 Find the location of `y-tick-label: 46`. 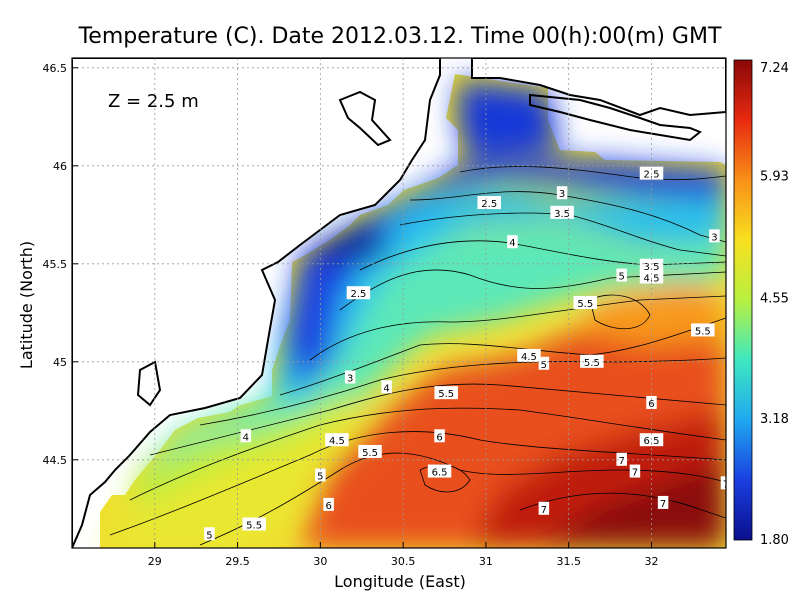

y-tick-label: 46 is located at coordinates (60, 166).